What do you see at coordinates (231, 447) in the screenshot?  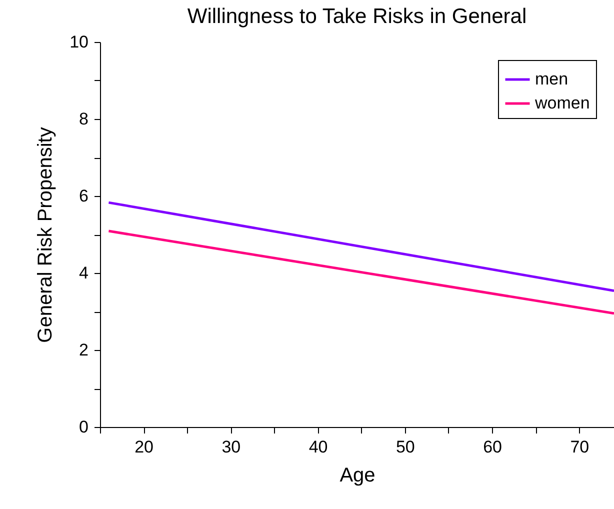 I see `x-tick-label: 30` at bounding box center [231, 447].